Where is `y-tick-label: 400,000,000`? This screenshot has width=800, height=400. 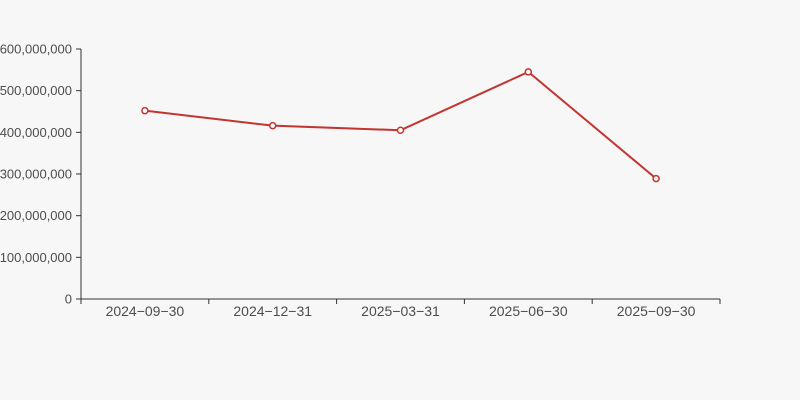 y-tick-label: 400,000,000 is located at coordinates (36, 132).